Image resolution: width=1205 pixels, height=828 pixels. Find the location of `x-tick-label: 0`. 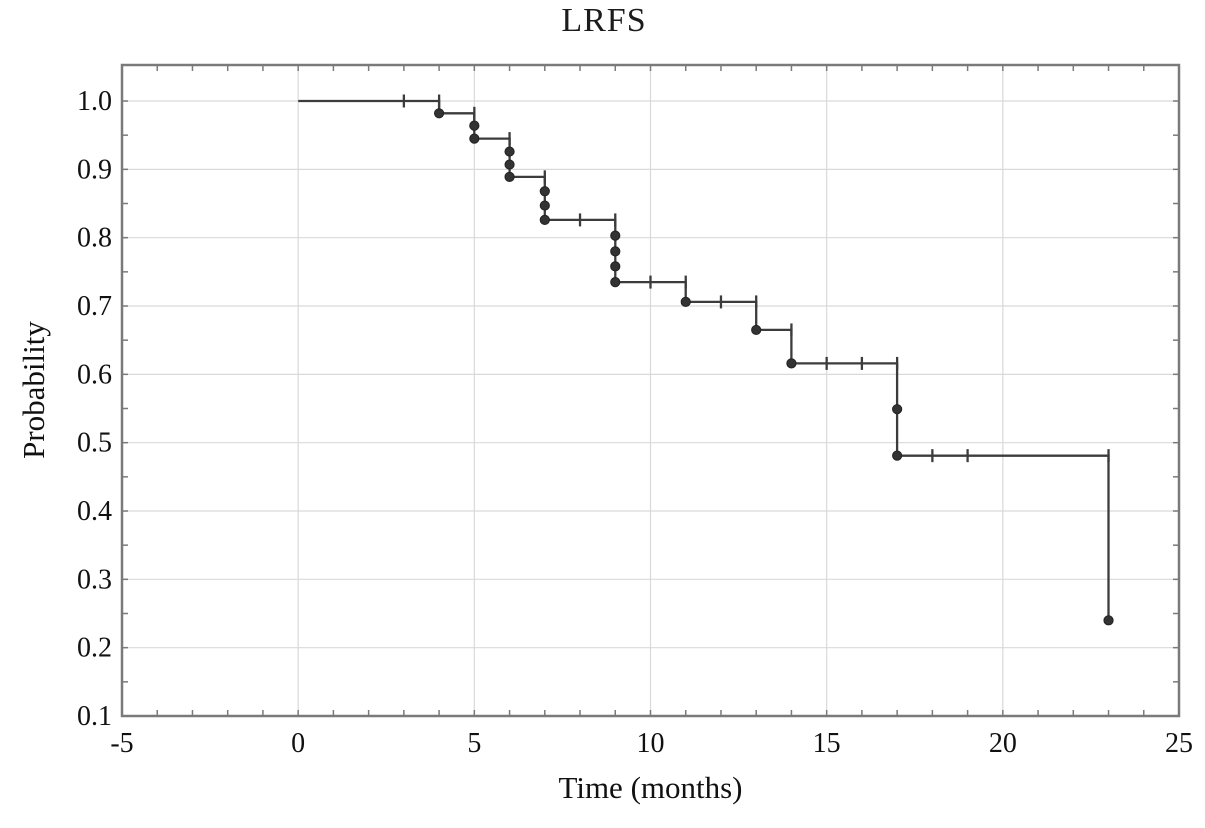

x-tick-label: 0 is located at coordinates (298, 743).